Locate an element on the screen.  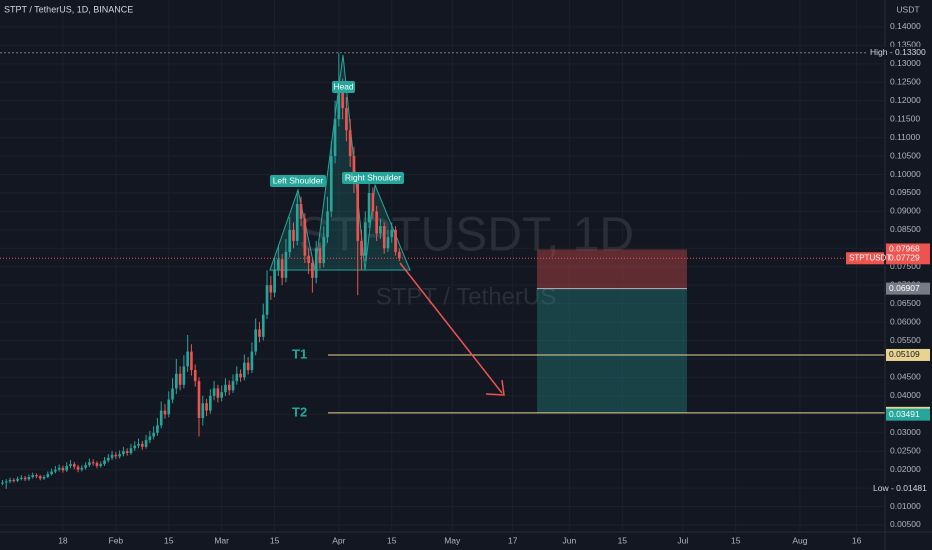
y-tick-label: 0.06500 is located at coordinates (905, 303).